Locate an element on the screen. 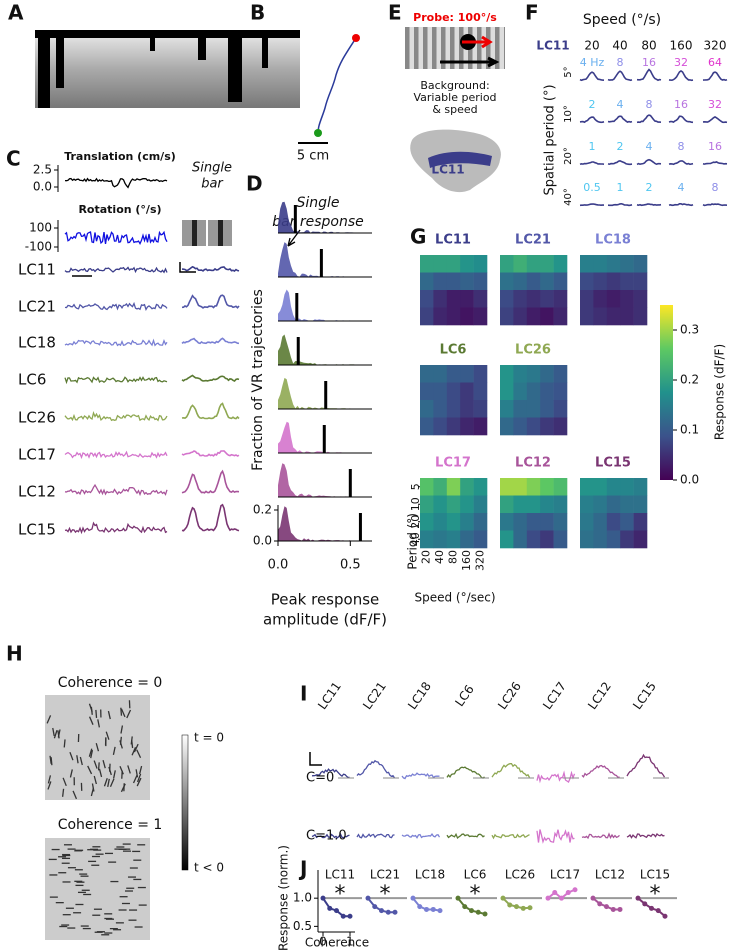 Image resolution: width=745 pixels, height=950 pixels. label: 5 cm is located at coordinates (313, 156).